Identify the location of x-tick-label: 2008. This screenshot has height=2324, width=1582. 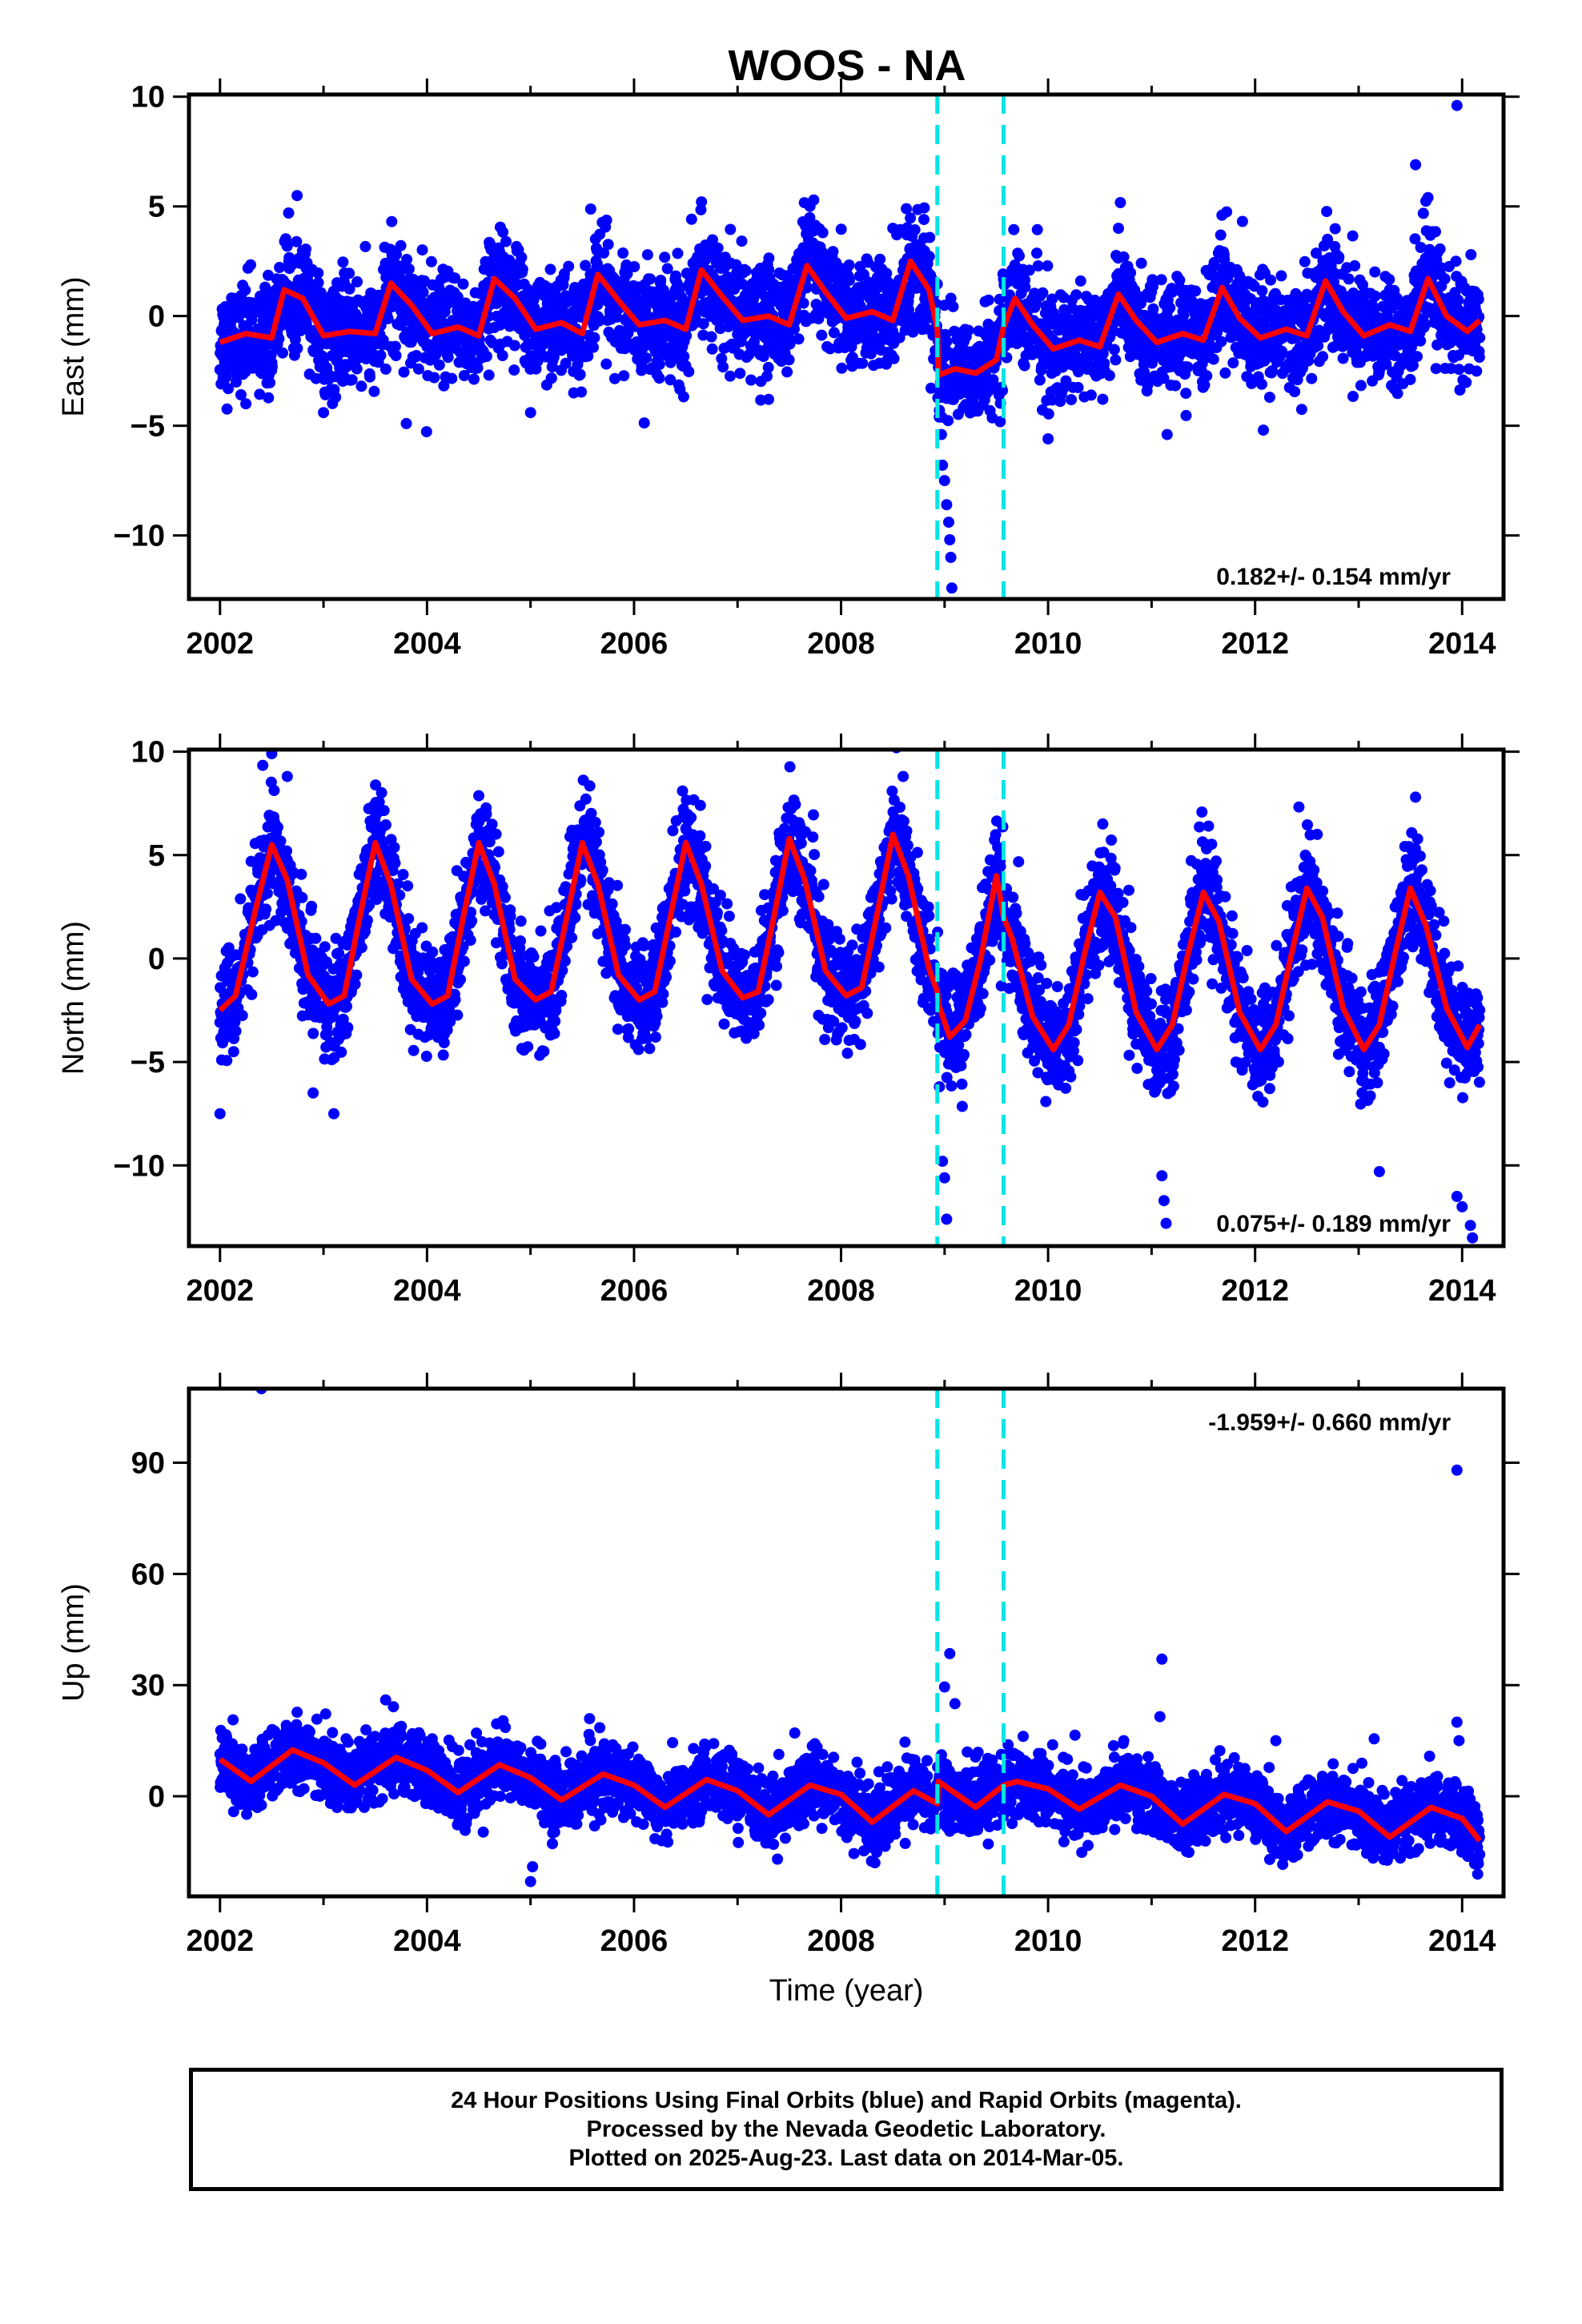
(841, 644).